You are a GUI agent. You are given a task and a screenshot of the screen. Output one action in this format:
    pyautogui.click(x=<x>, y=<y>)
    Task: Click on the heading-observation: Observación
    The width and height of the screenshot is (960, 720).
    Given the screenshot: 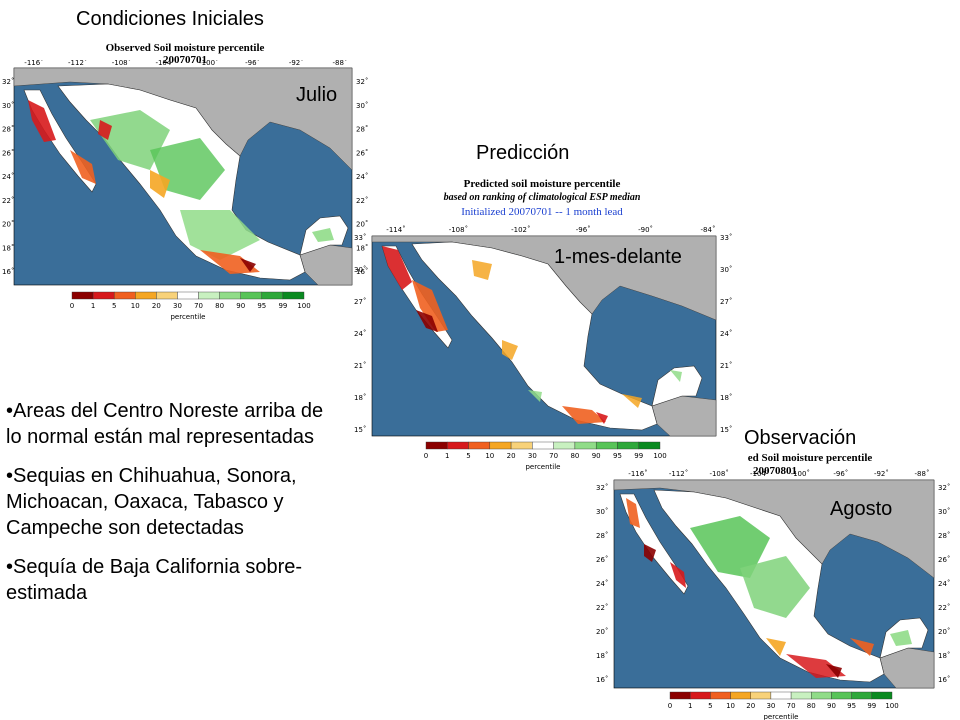 What is the action you would take?
    pyautogui.click(x=800, y=438)
    